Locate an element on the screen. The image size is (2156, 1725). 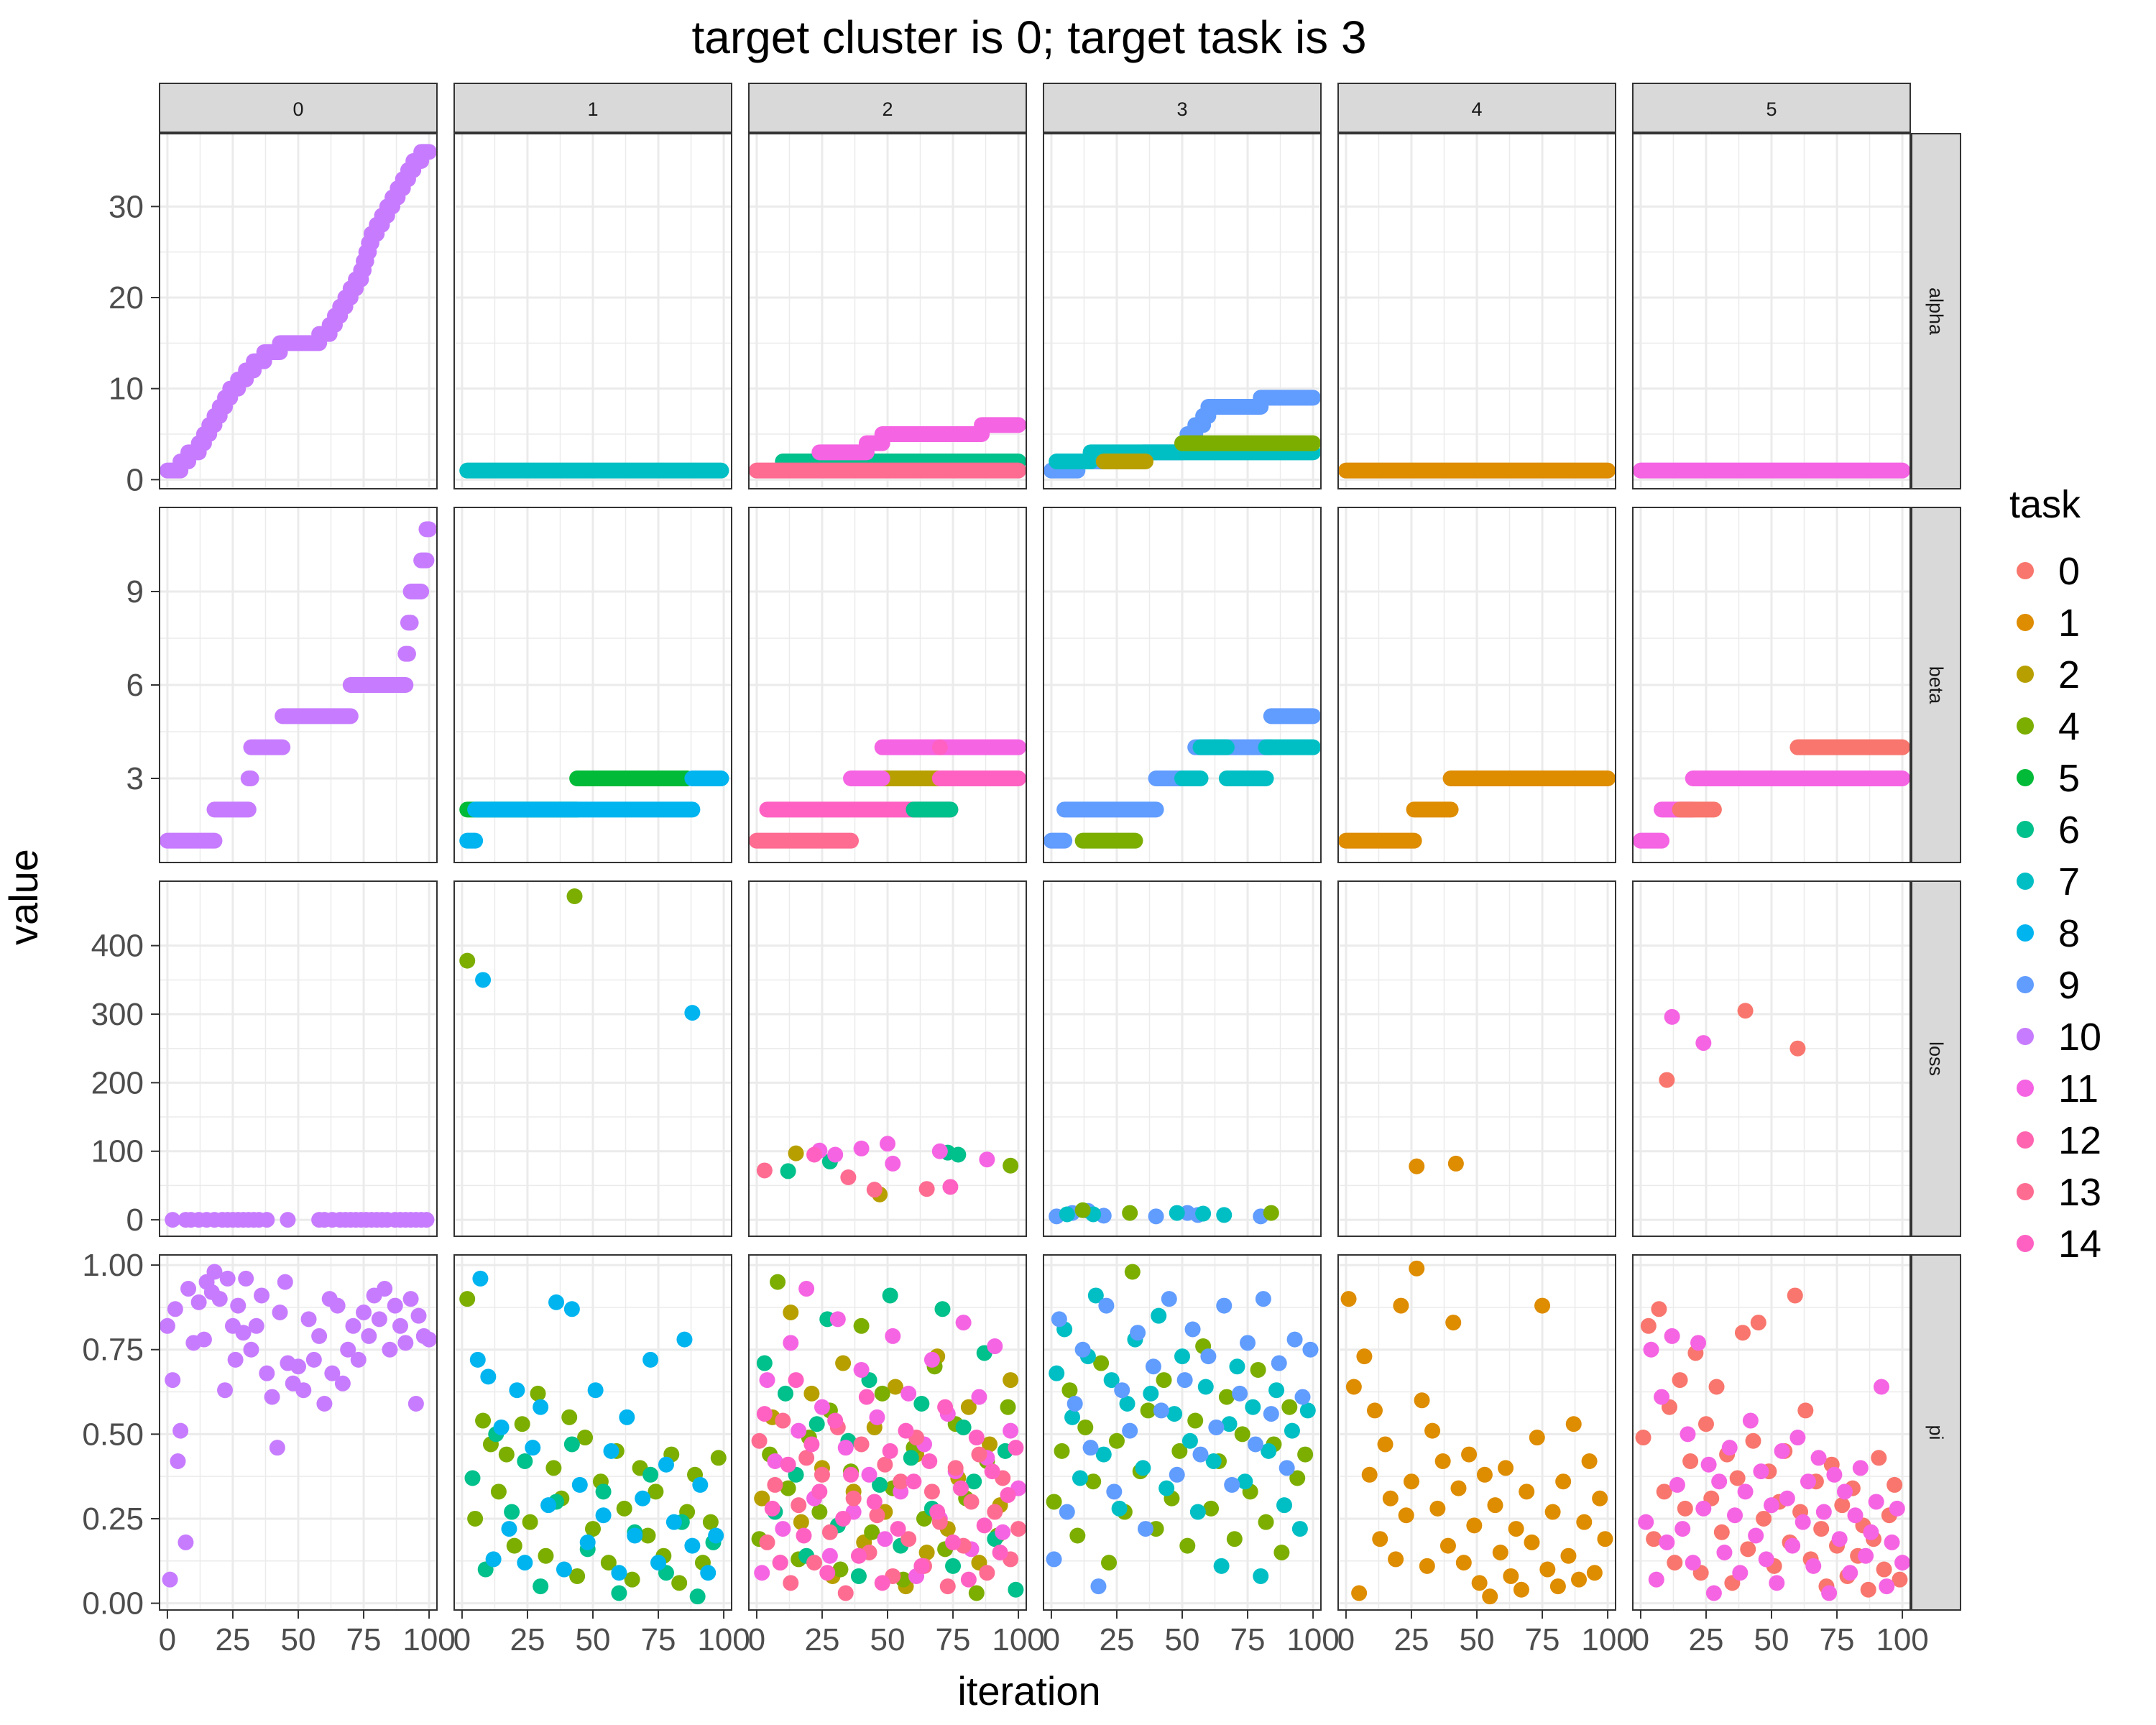
legend-label: 8 is located at coordinates (2069, 933).